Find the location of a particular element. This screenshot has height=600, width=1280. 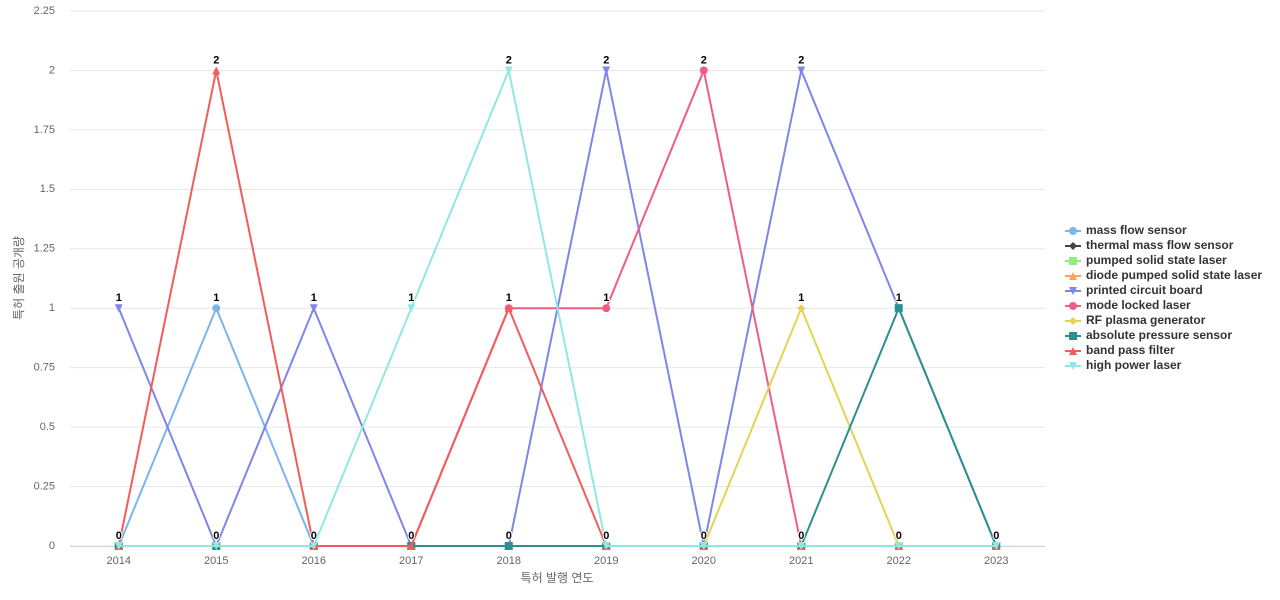

x-tick-label: 2017 is located at coordinates (411, 561).